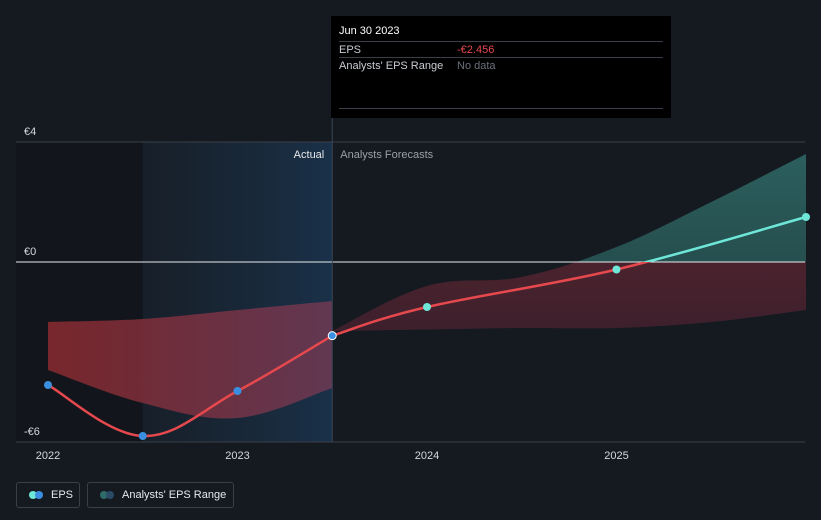  Describe the element at coordinates (108, 495) in the screenshot. I see `range-legend-icon` at that location.